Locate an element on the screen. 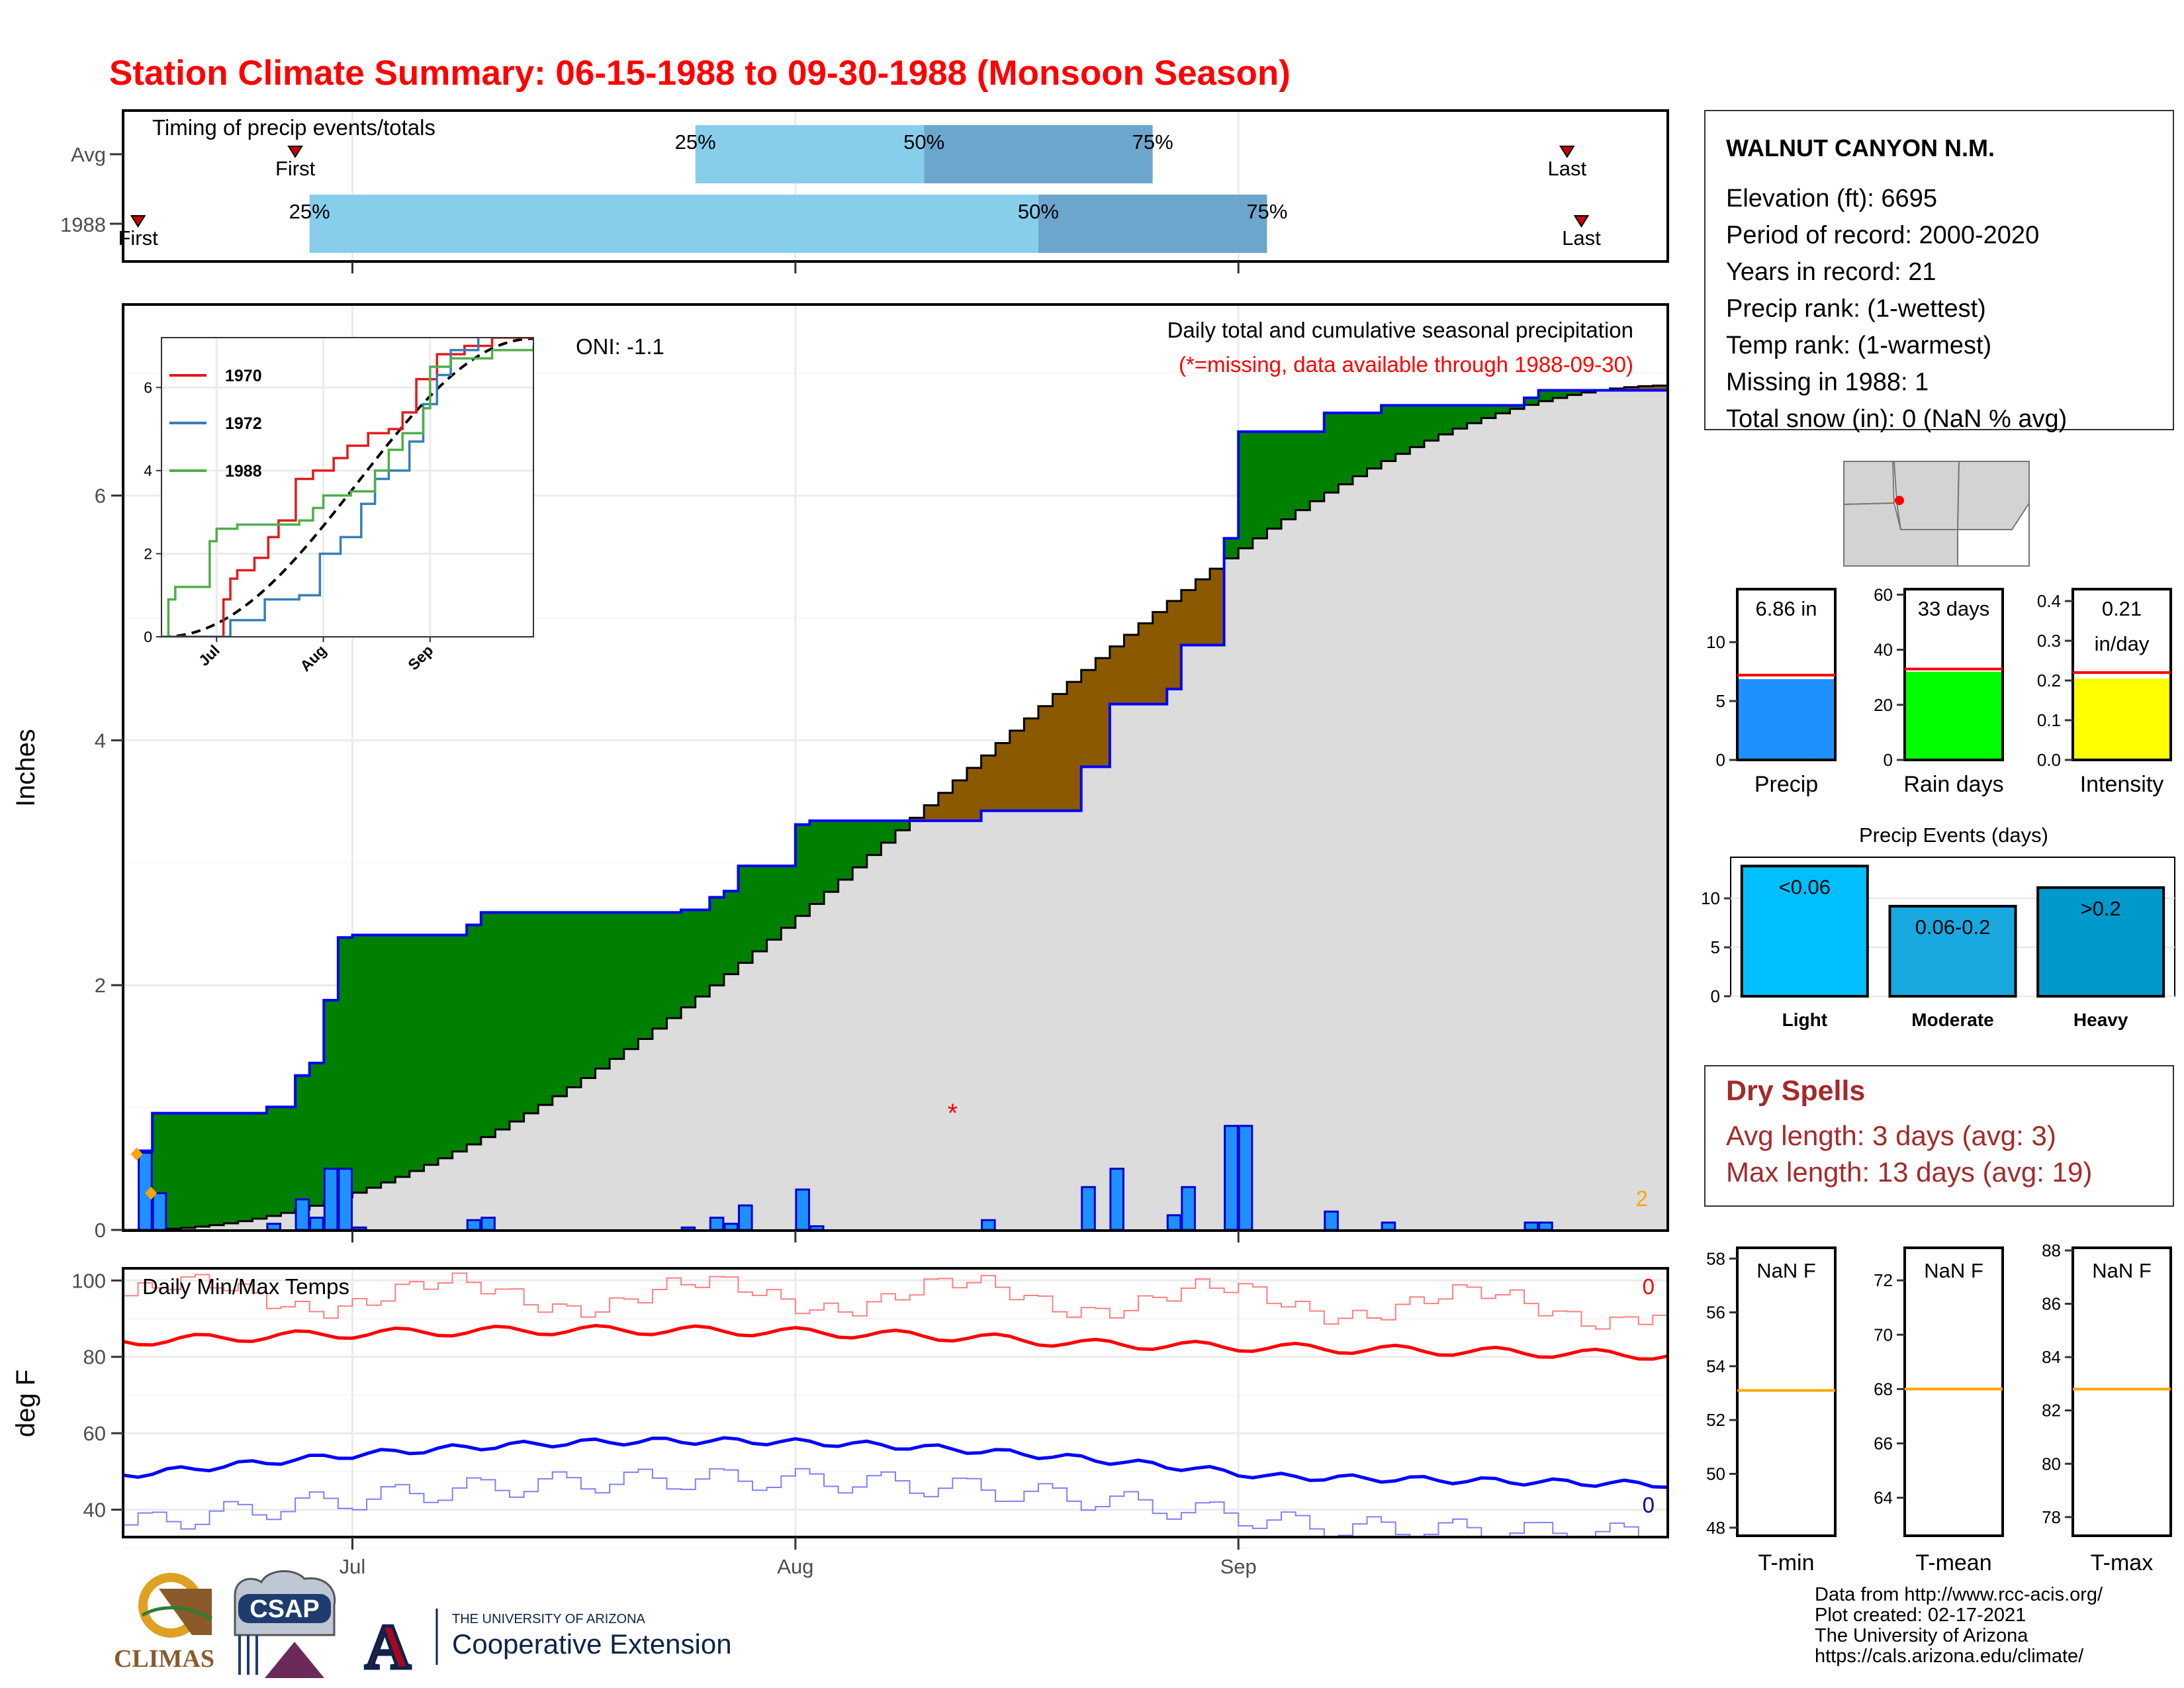 Image resolution: width=2184 pixels, height=1688 pixels. timing-bar-q50-q75 is located at coordinates (1152, 224).